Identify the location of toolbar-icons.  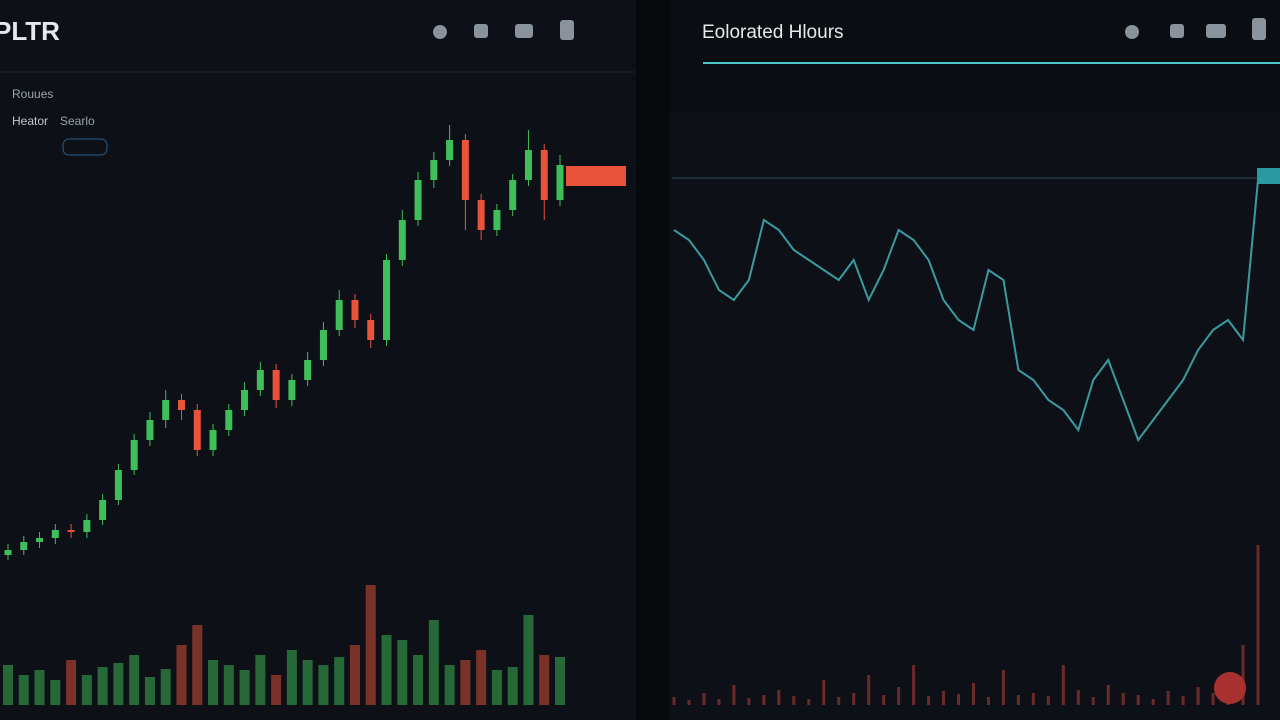
(849, 29).